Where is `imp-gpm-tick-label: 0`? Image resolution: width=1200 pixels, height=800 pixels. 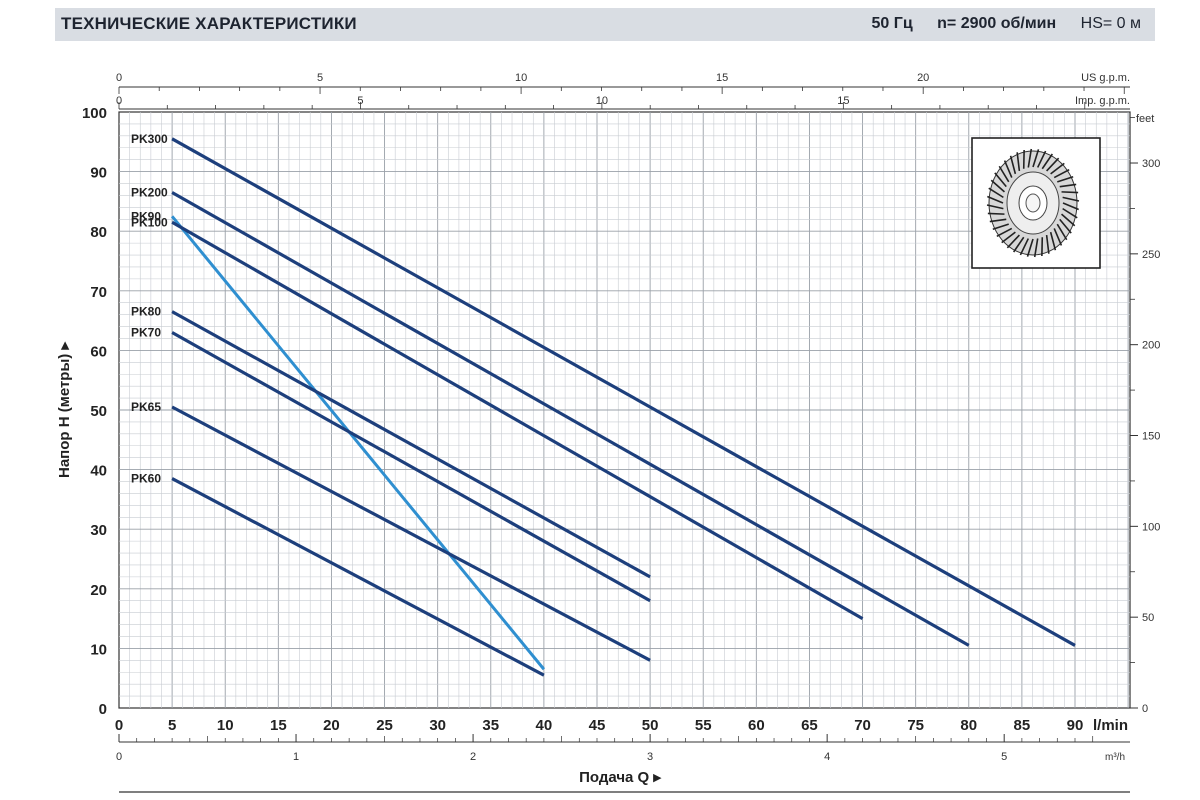 imp-gpm-tick-label: 0 is located at coordinates (119, 101).